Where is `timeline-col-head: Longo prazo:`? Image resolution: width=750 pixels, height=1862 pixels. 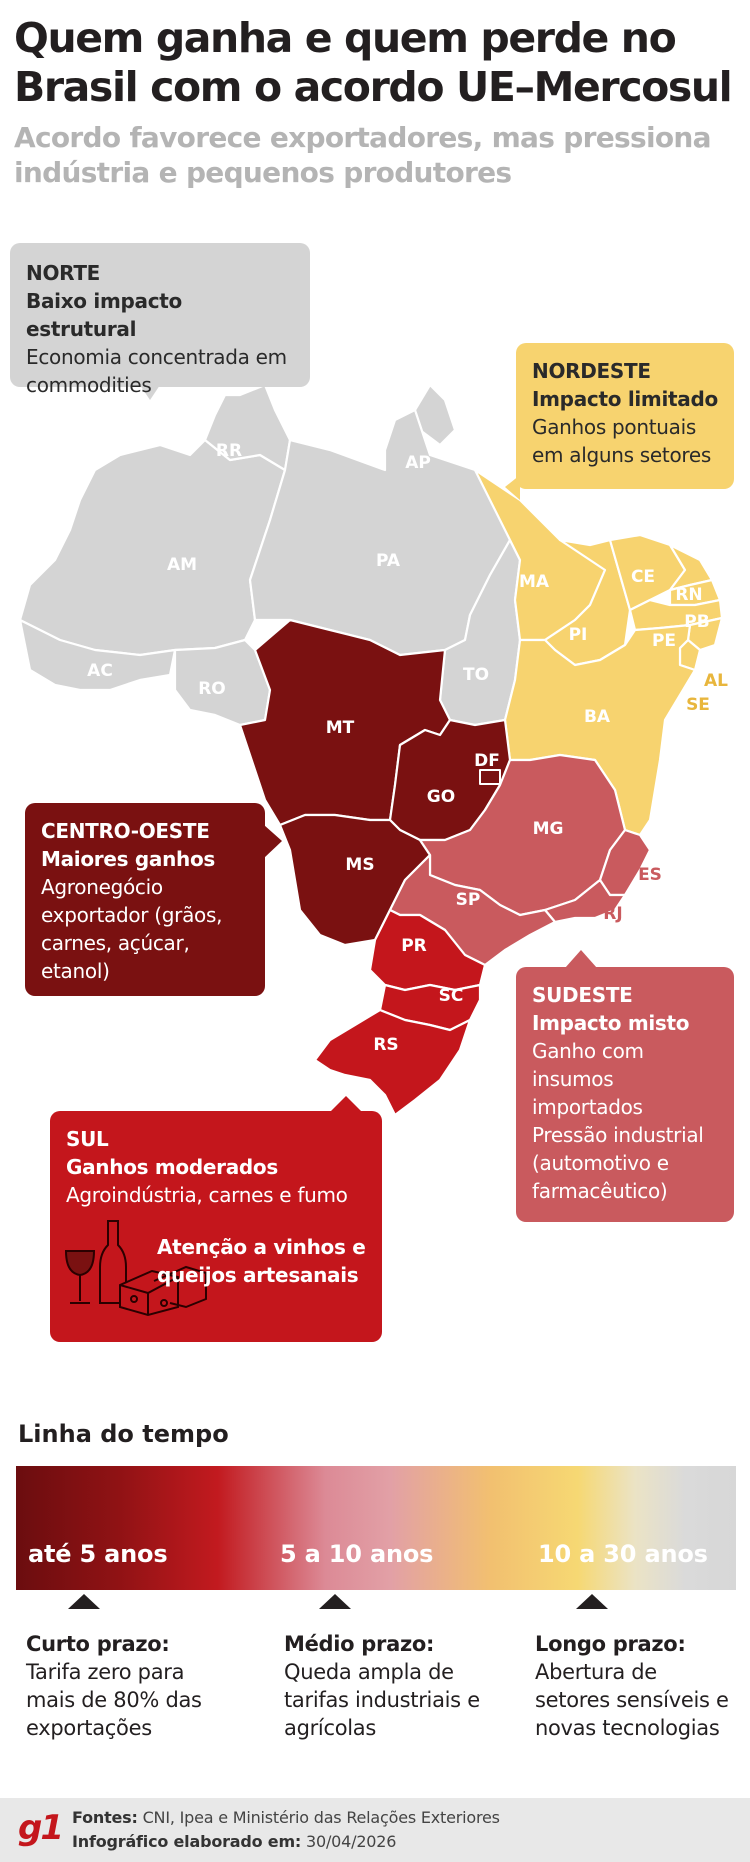 timeline-col-head: Longo prazo: is located at coordinates (610, 1644).